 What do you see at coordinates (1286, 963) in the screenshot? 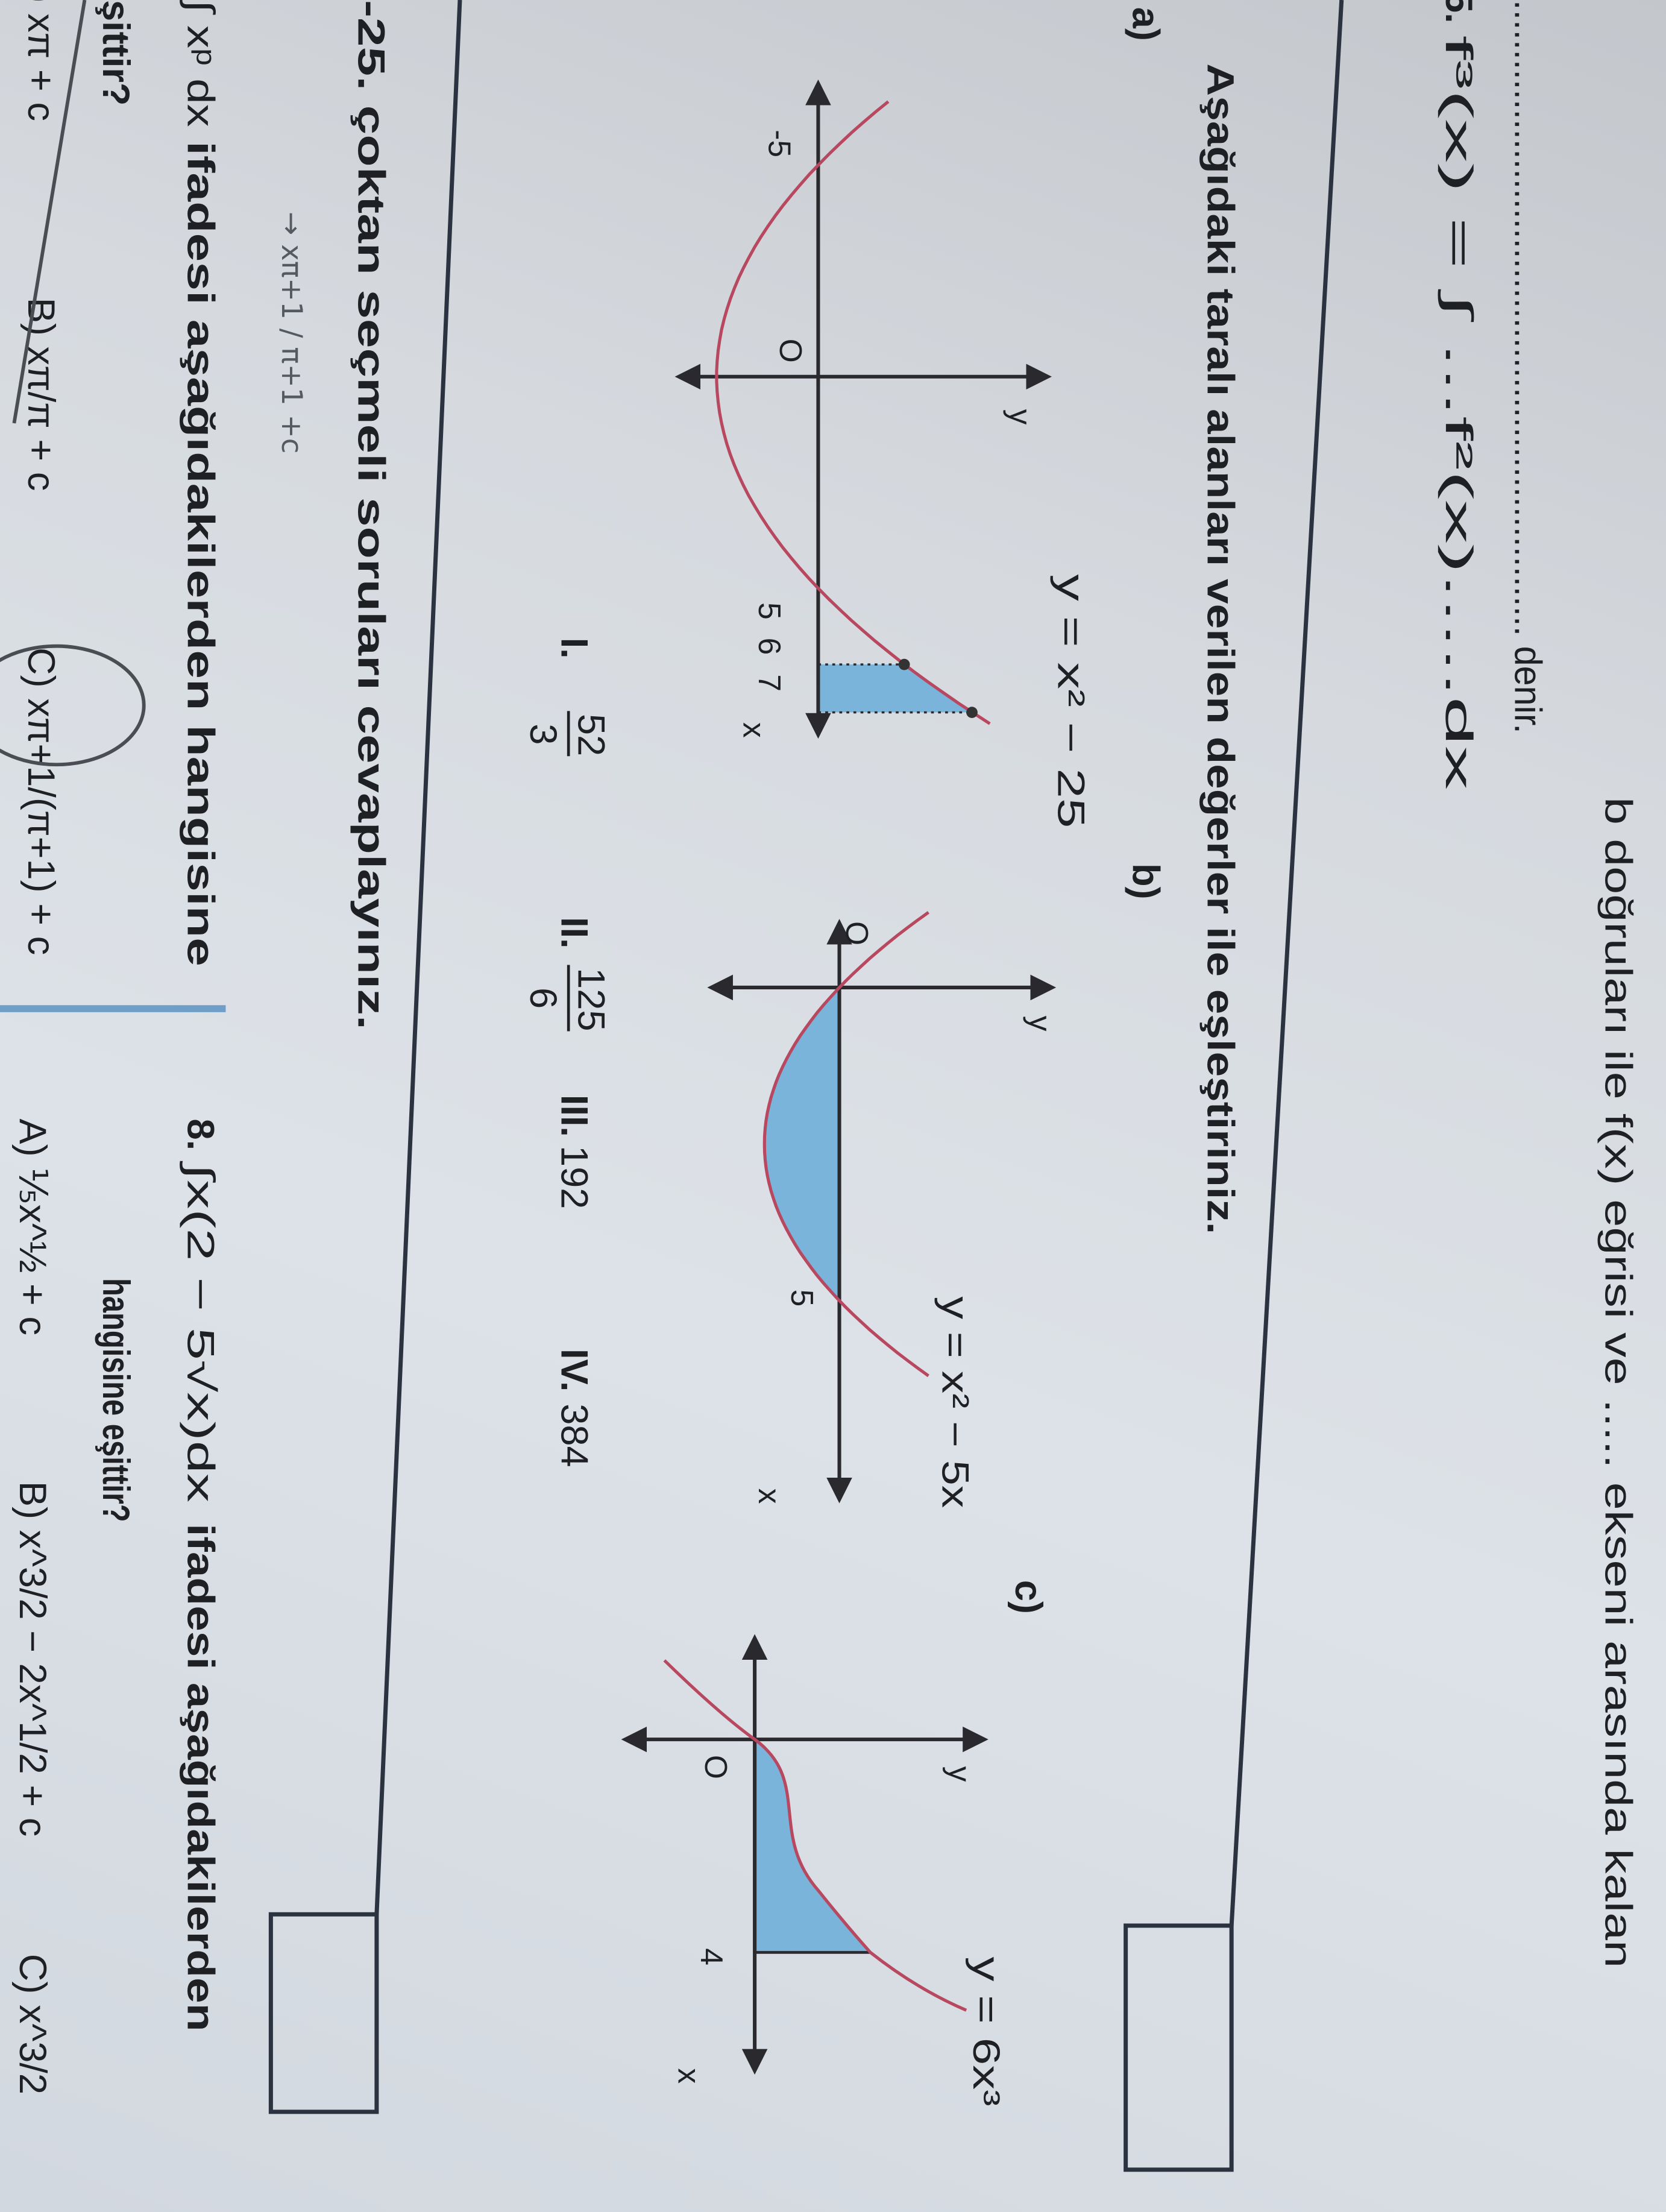
I see `section-divider-top` at bounding box center [1286, 963].